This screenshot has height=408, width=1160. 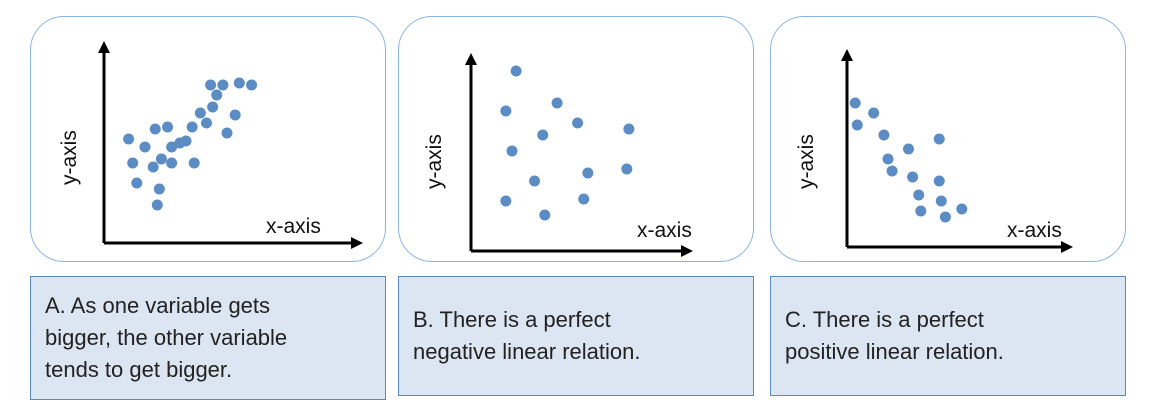 I want to click on caption-b-line-1: B. There is a perfect, so click(x=512, y=319).